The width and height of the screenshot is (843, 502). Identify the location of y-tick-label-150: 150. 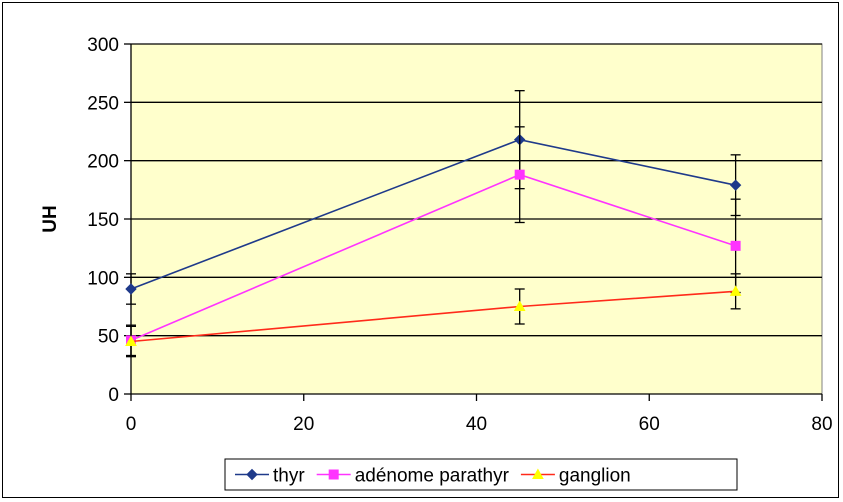
(103, 220).